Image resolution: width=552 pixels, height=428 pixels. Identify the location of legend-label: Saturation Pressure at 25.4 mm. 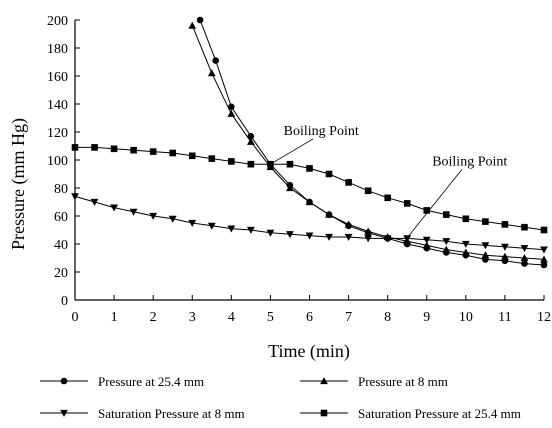
(439, 413).